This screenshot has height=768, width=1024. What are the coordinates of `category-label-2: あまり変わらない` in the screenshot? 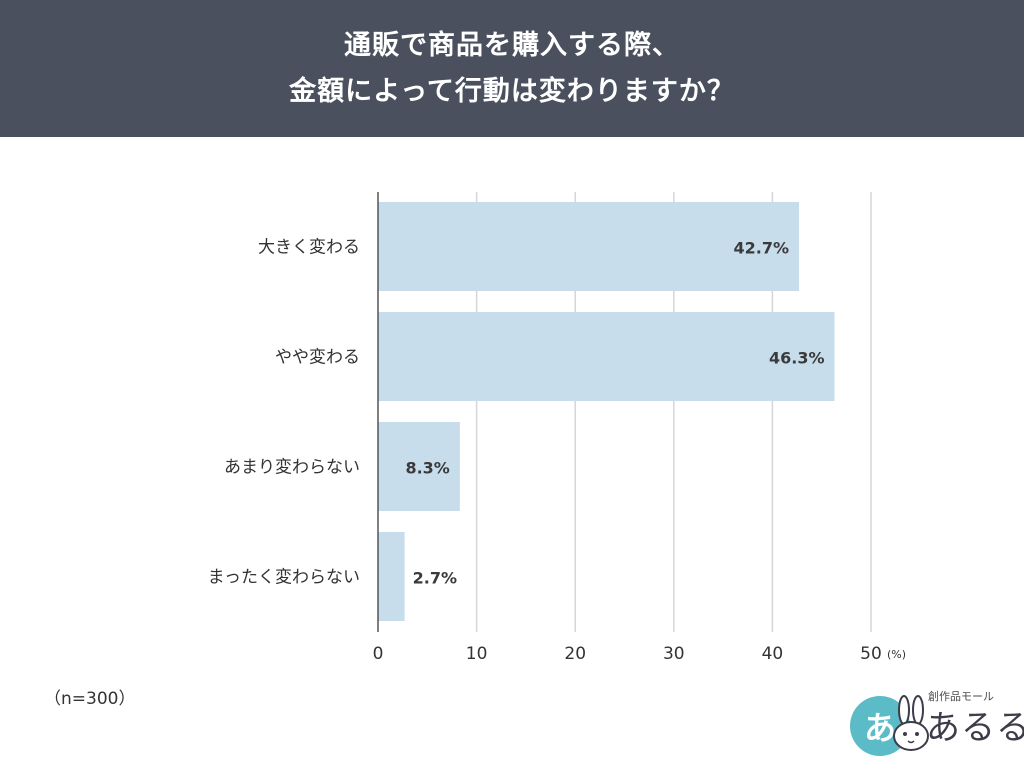 It's located at (292, 468).